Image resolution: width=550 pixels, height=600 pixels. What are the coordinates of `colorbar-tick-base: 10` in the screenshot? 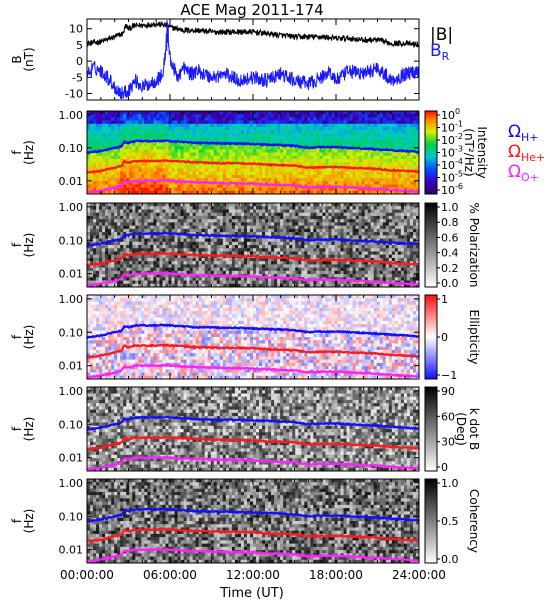 It's located at (448, 115).